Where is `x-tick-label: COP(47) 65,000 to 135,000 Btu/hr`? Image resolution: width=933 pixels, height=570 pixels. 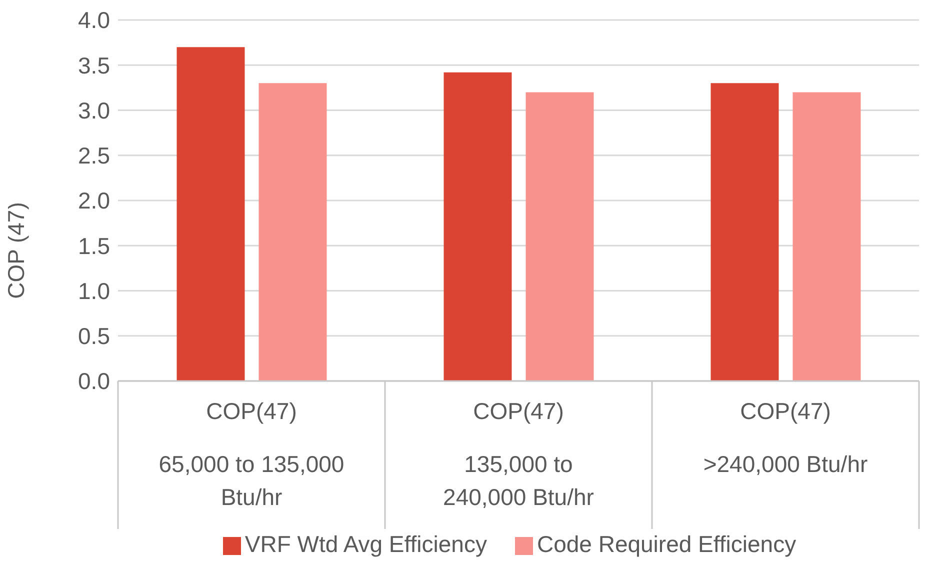 x-tick-label: COP(47) 65,000 to 135,000 Btu/hr is located at coordinates (251, 454).